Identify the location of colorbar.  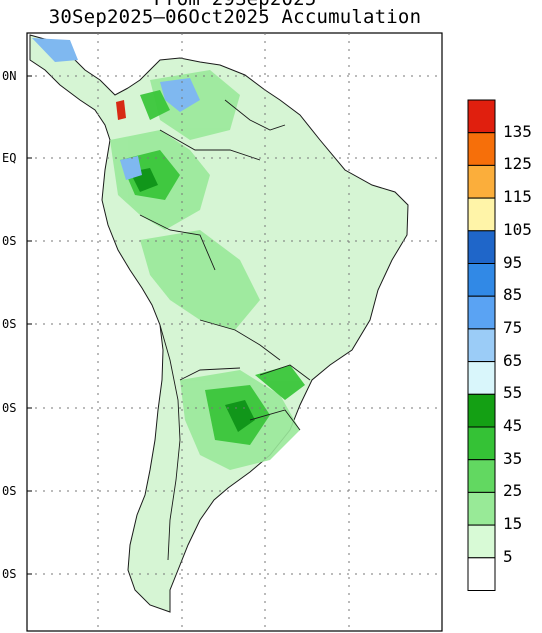
(481, 345).